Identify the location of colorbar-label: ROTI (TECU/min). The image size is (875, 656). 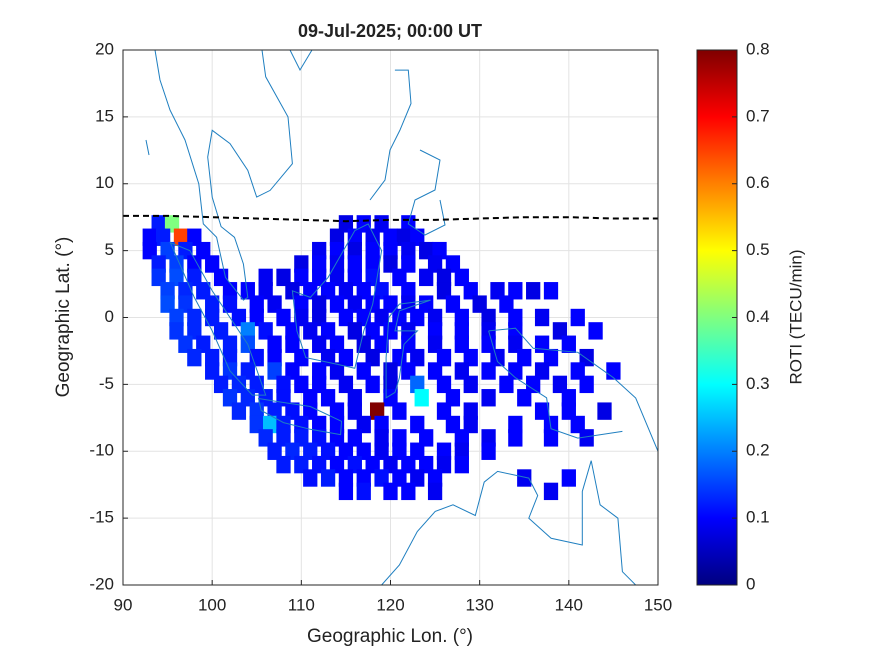
(795, 316).